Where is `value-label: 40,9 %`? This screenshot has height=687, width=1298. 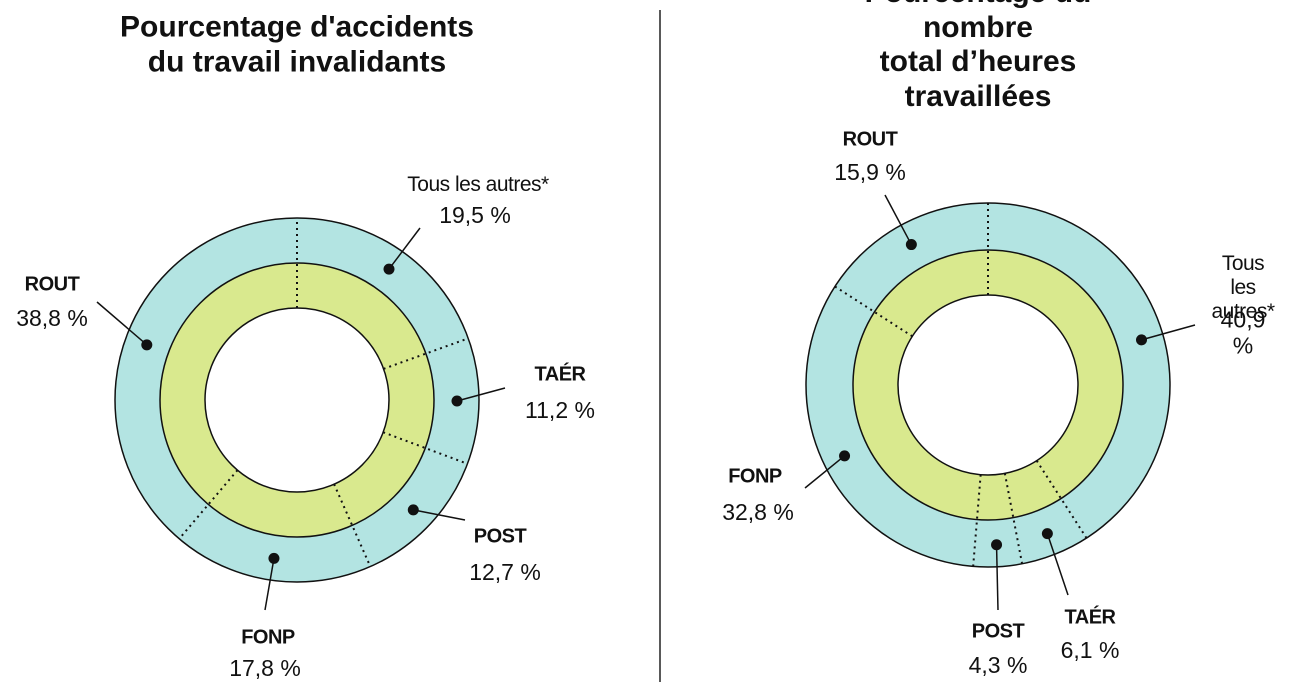
value-label: 40,9 % is located at coordinates (1243, 332).